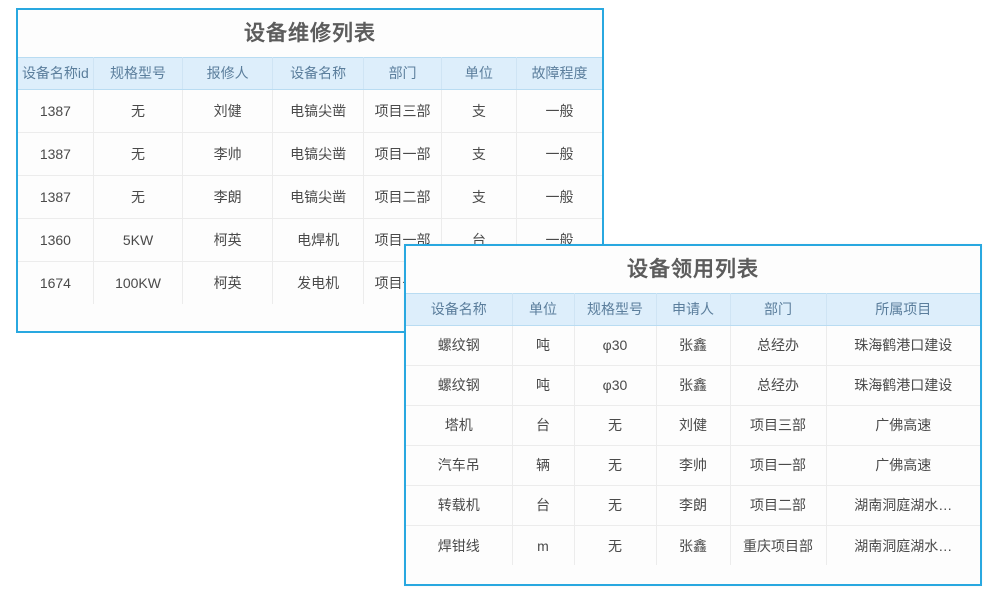  I want to click on cell-unit: 辆, so click(543, 465).